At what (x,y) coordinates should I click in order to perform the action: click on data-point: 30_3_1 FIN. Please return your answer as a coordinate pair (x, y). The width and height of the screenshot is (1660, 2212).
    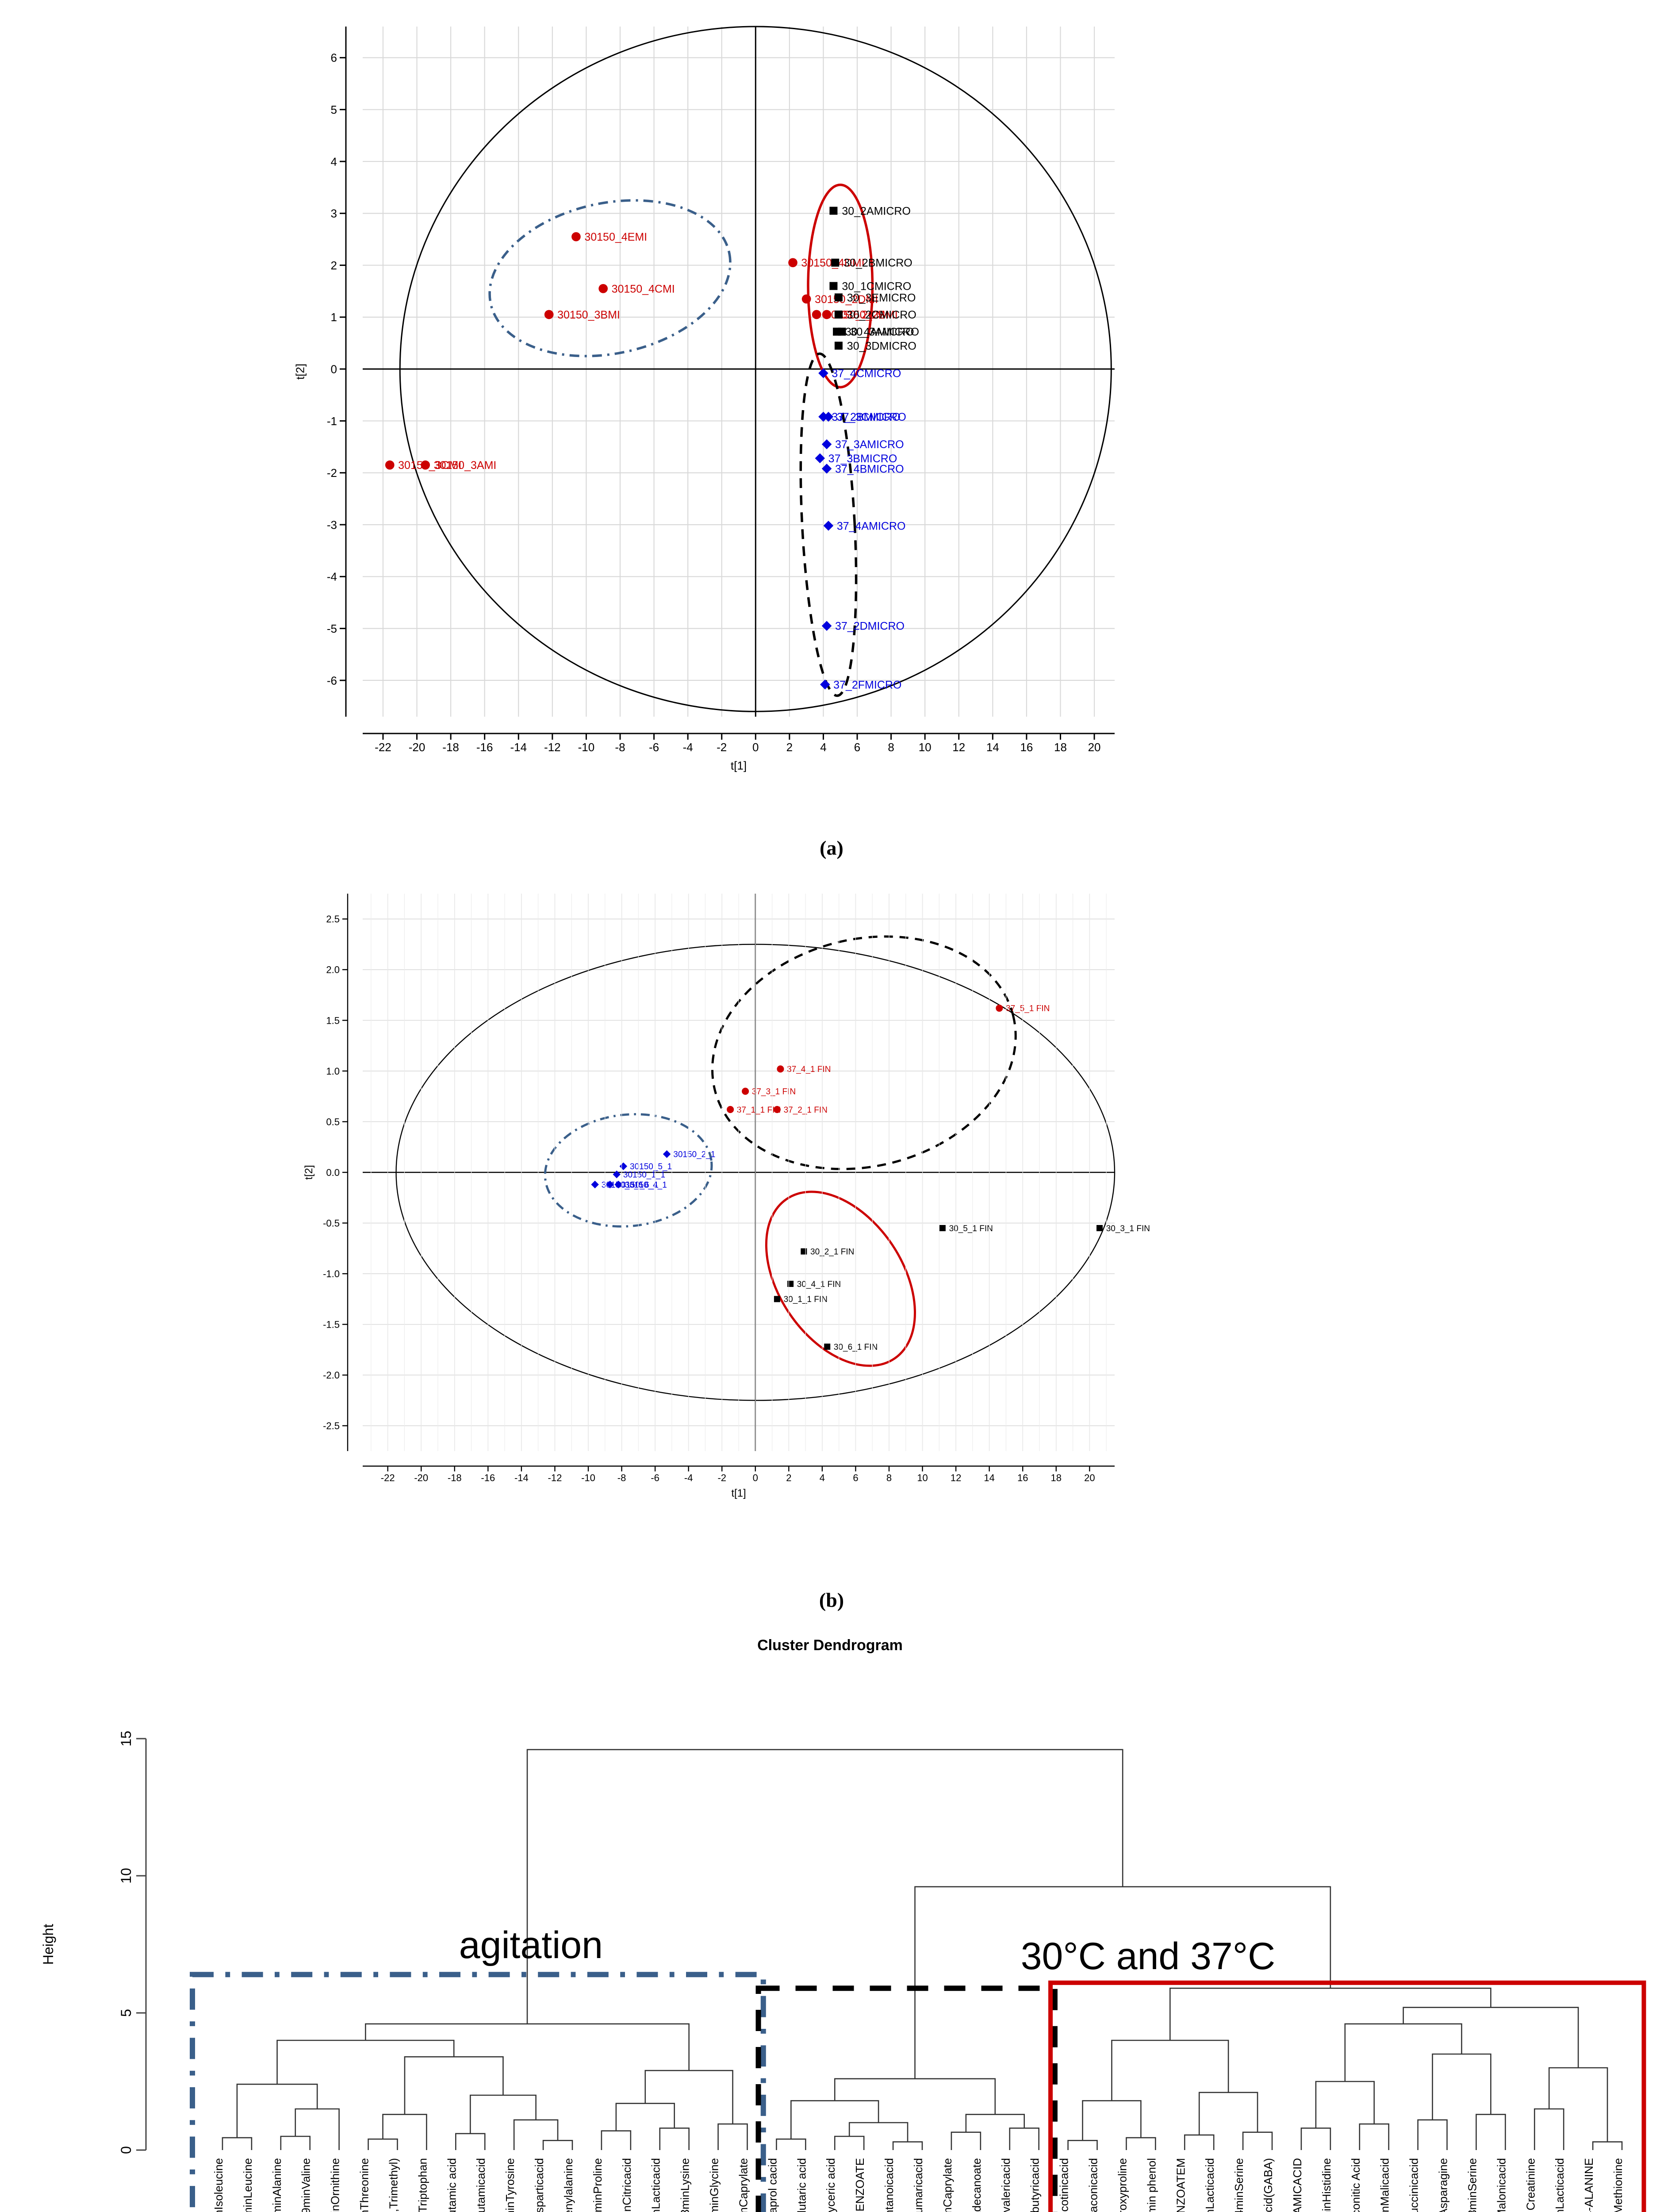
    Looking at the image, I should click on (1123, 1229).